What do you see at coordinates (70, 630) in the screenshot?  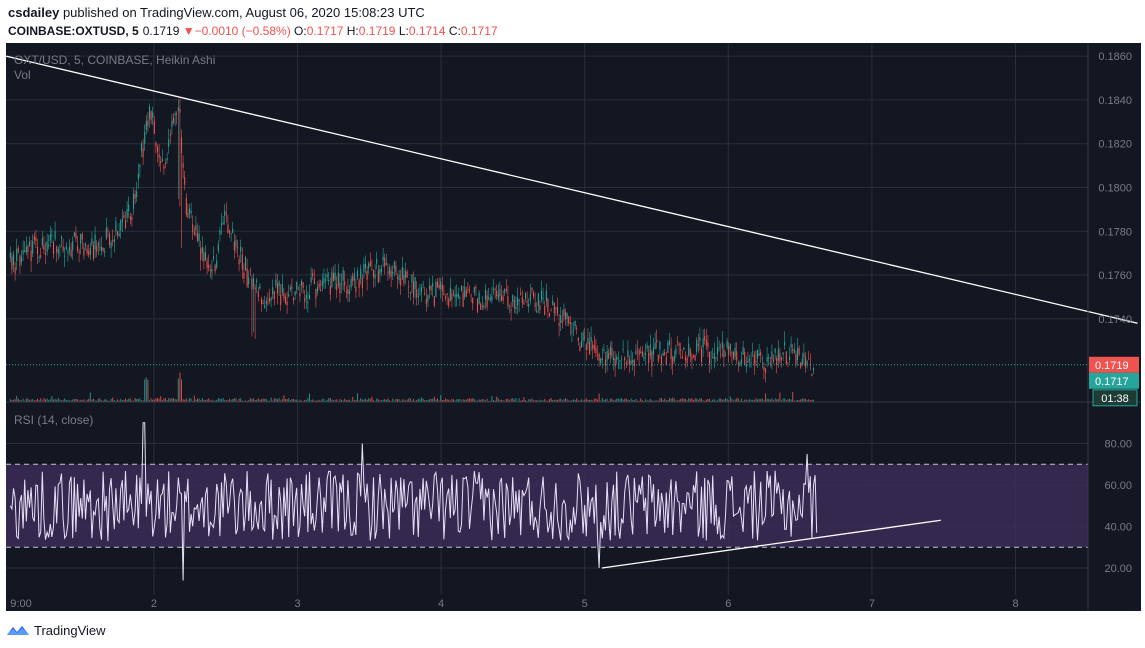 I see `tradingview-brand: TradingView` at bounding box center [70, 630].